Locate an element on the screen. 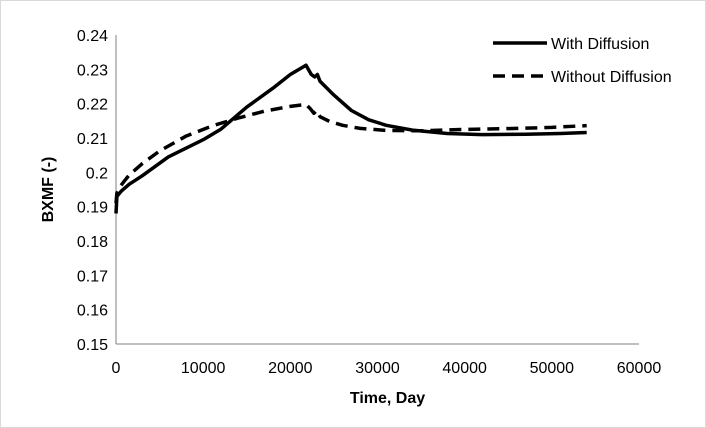 Image resolution: width=706 pixels, height=428 pixels. x-tick-label: 50000 is located at coordinates (552, 368).